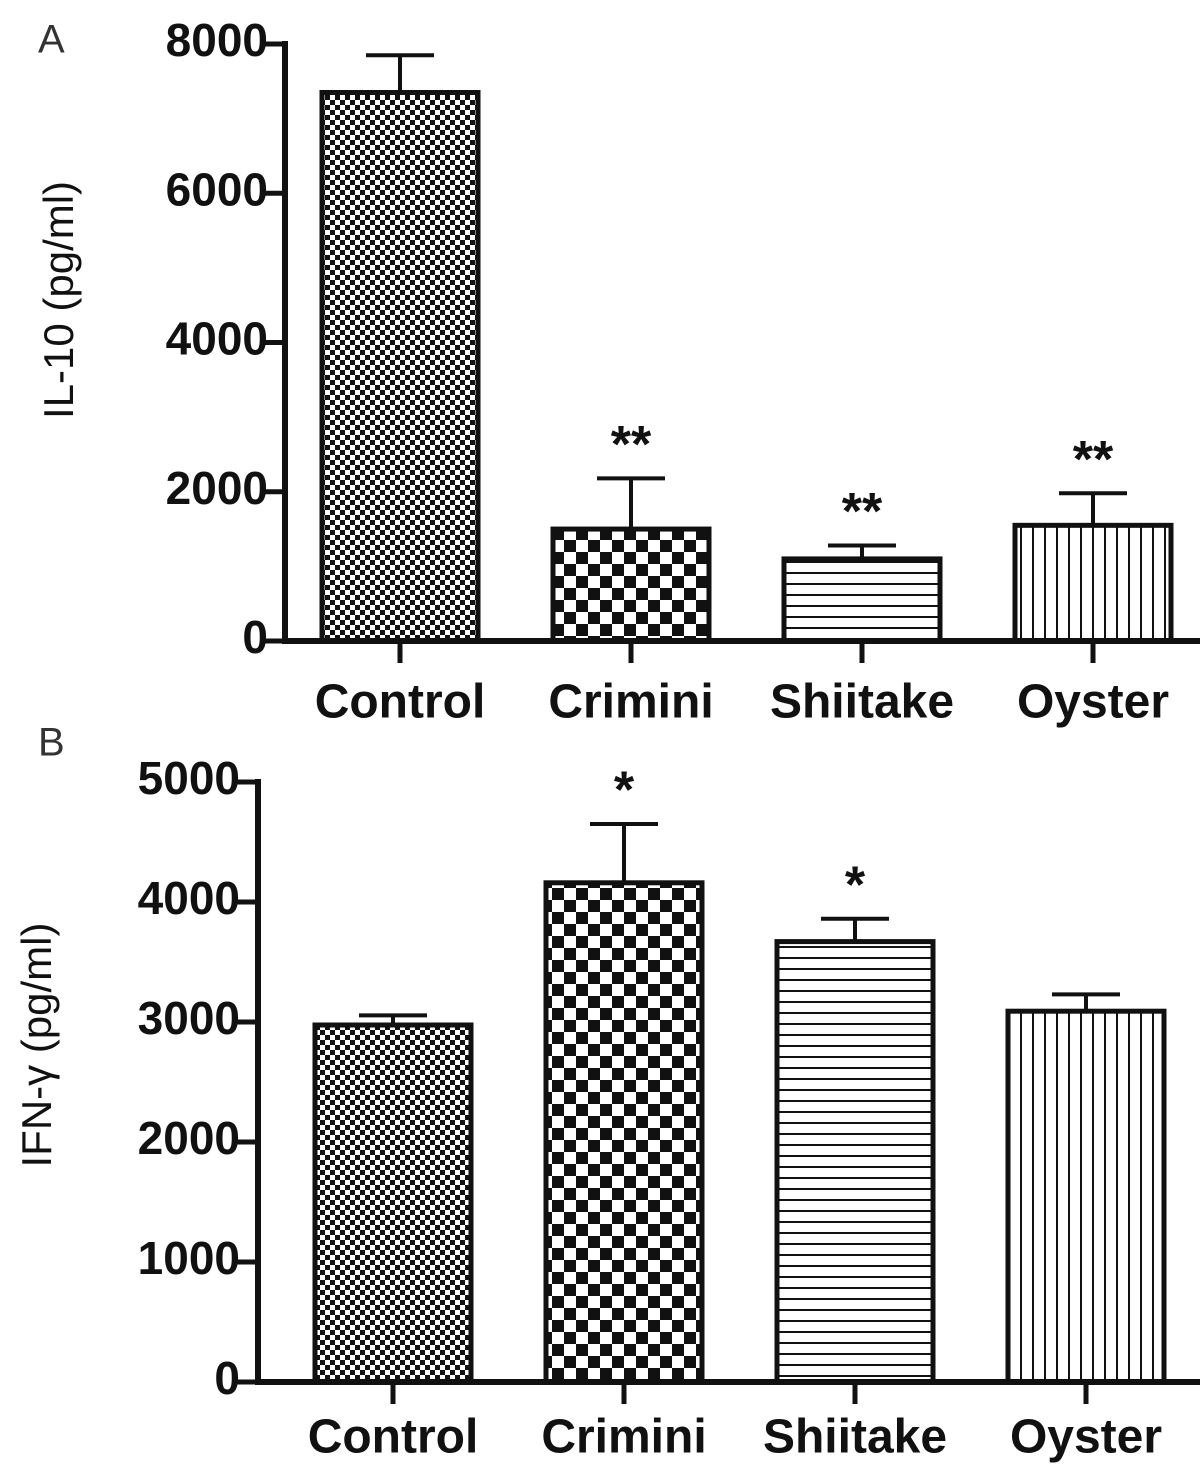 This screenshot has height=1469, width=1201. What do you see at coordinates (189, 1018) in the screenshot?
I see `y-tick-label: 3000` at bounding box center [189, 1018].